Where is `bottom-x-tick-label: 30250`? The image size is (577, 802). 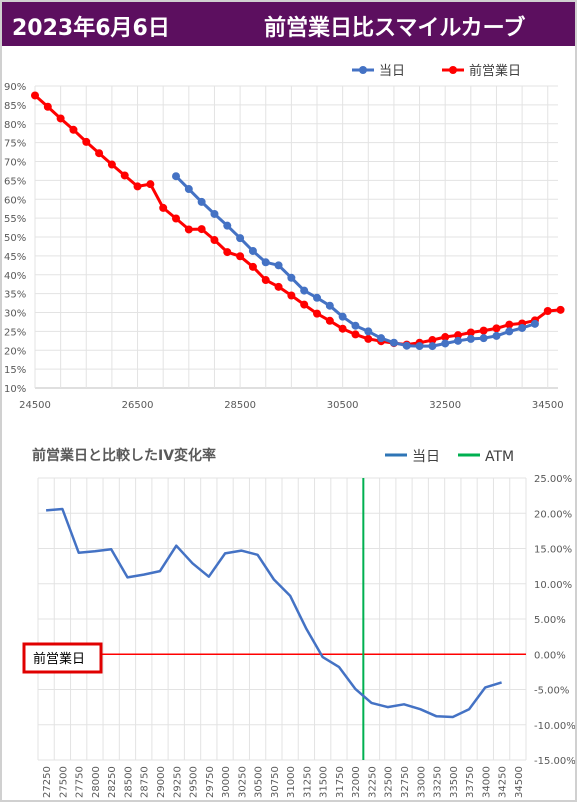 bottom-x-tick-label: 30250 is located at coordinates (242, 782).